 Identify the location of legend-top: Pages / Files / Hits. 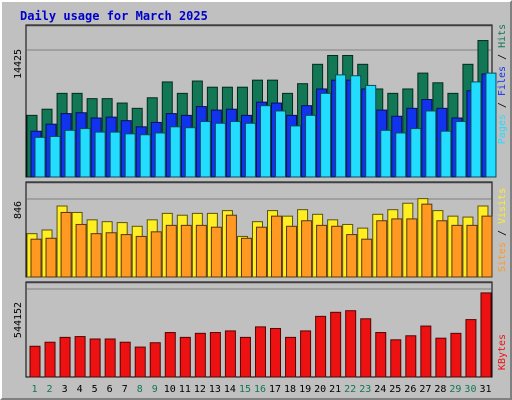
(502, 84).